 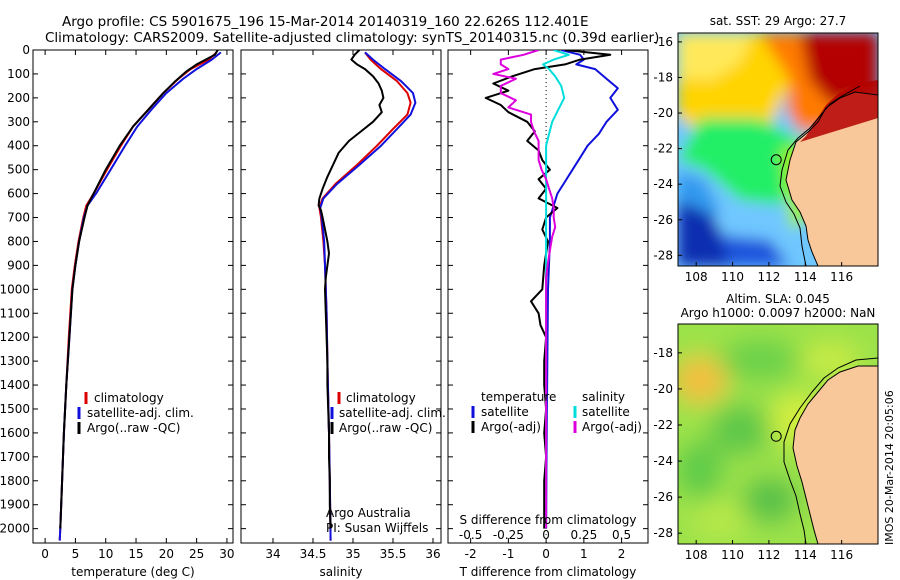 I want to click on difference-series, so click(x=551, y=289).